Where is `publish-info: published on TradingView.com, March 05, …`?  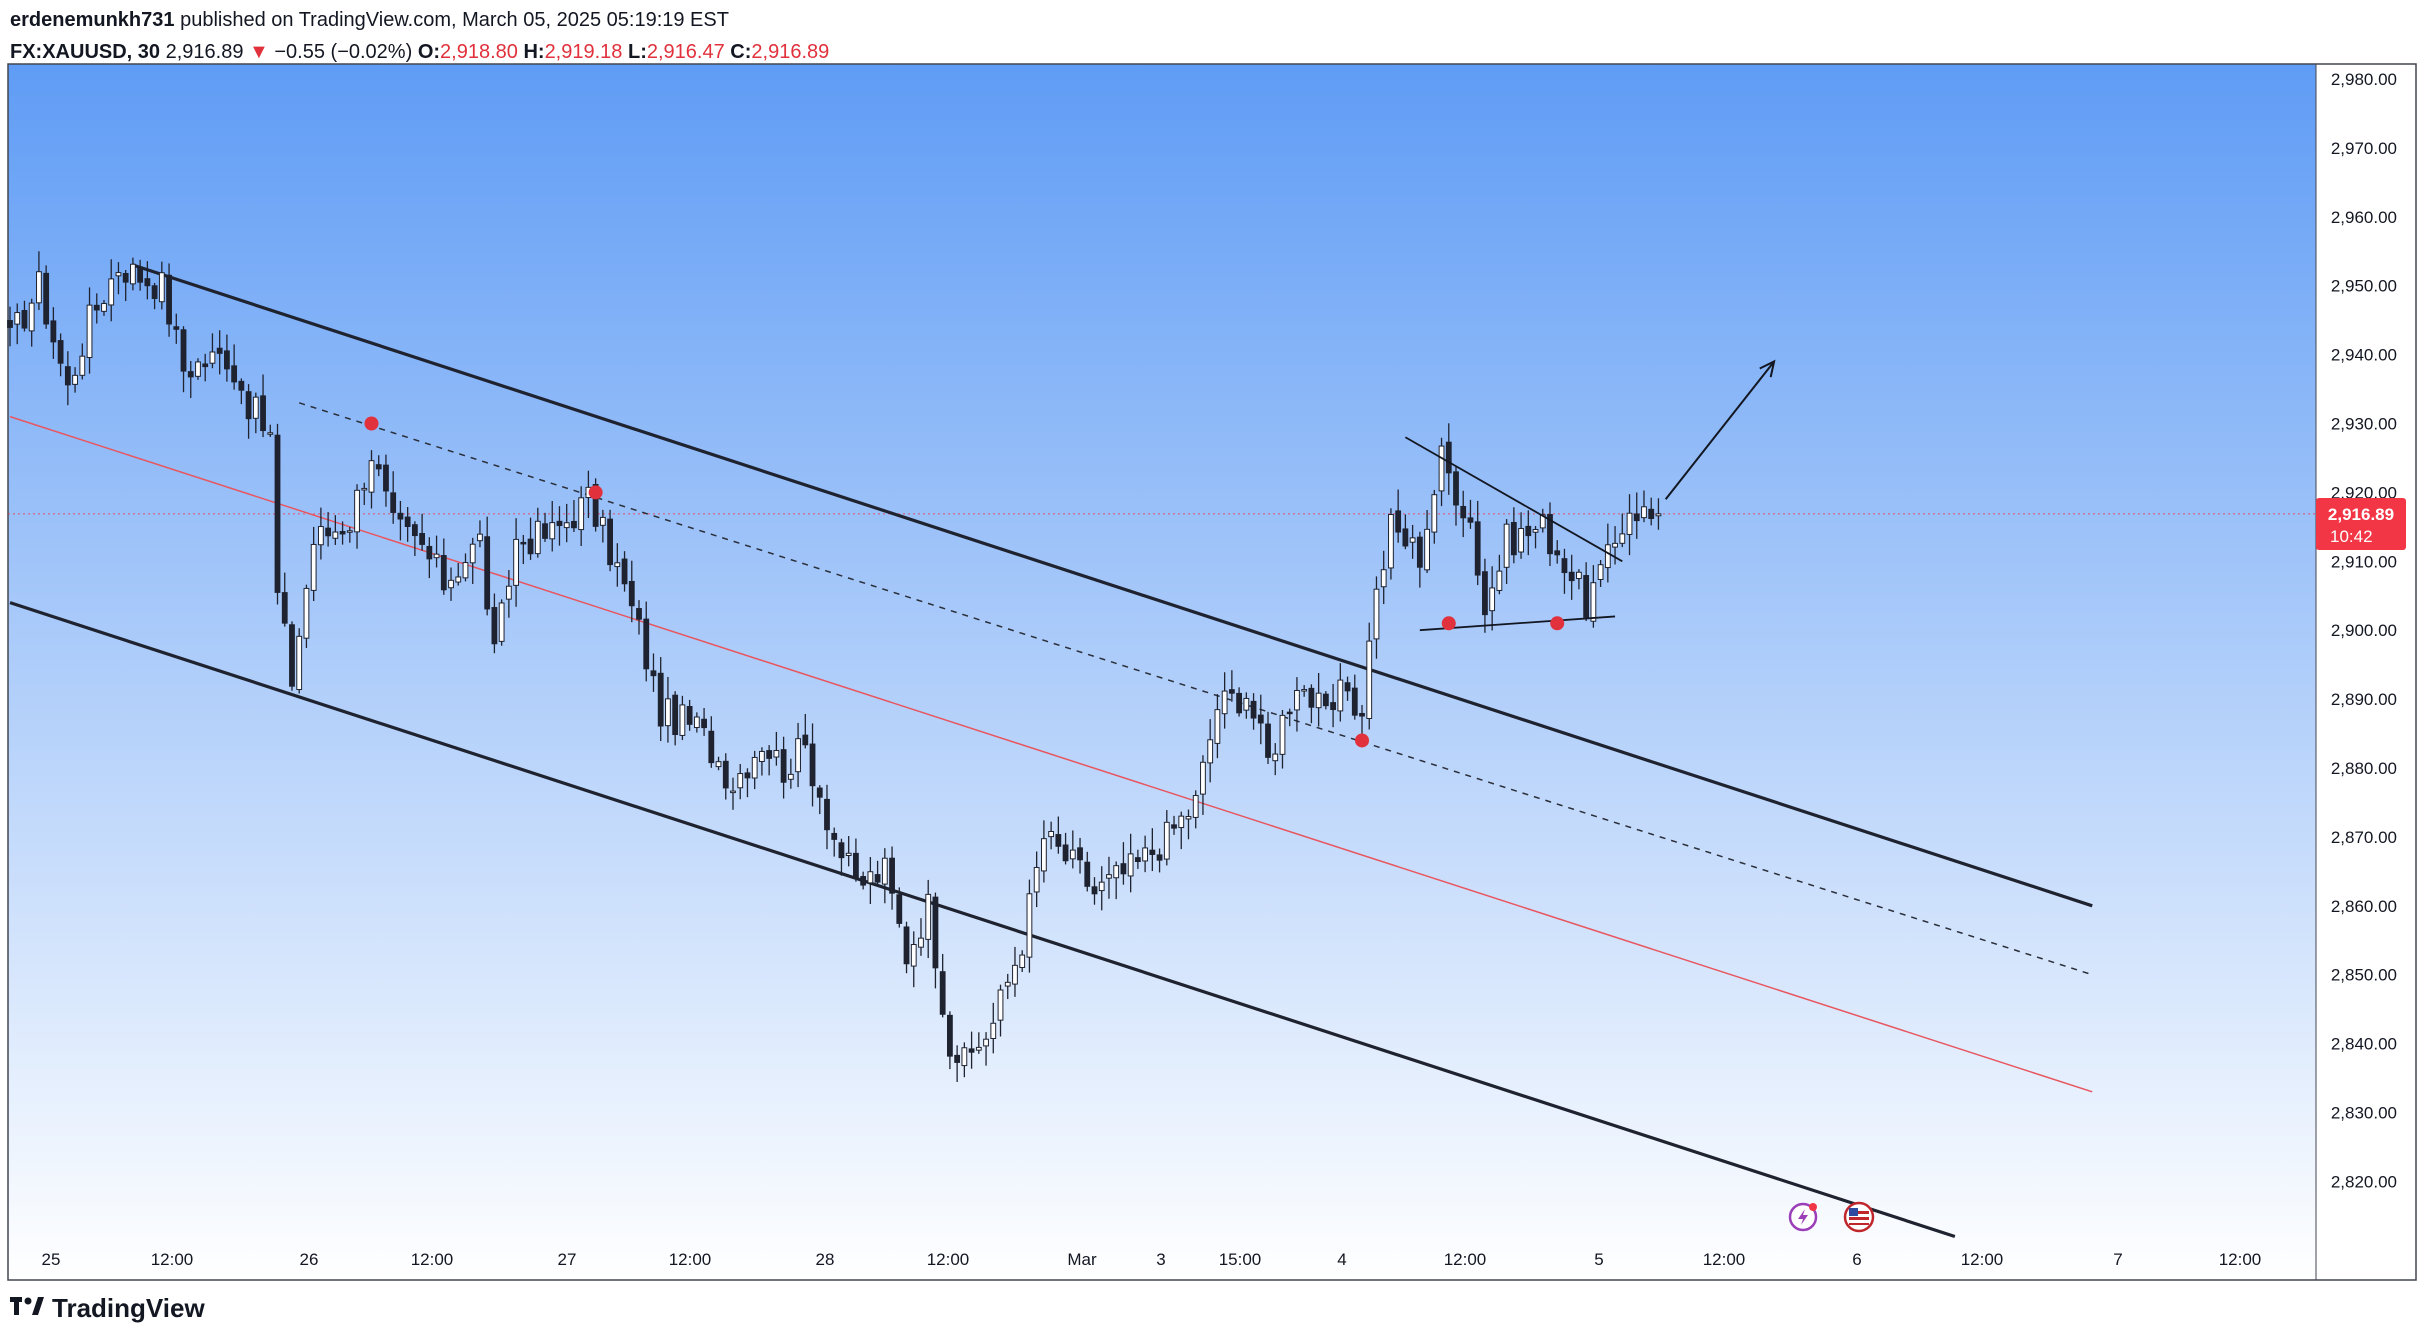 publish-info: published on TradingView.com, March 05, … is located at coordinates (454, 20).